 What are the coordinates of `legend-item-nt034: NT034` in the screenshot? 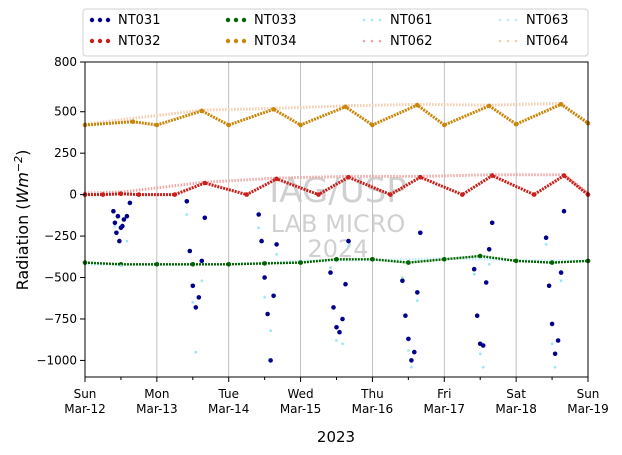 It's located at (260, 41).